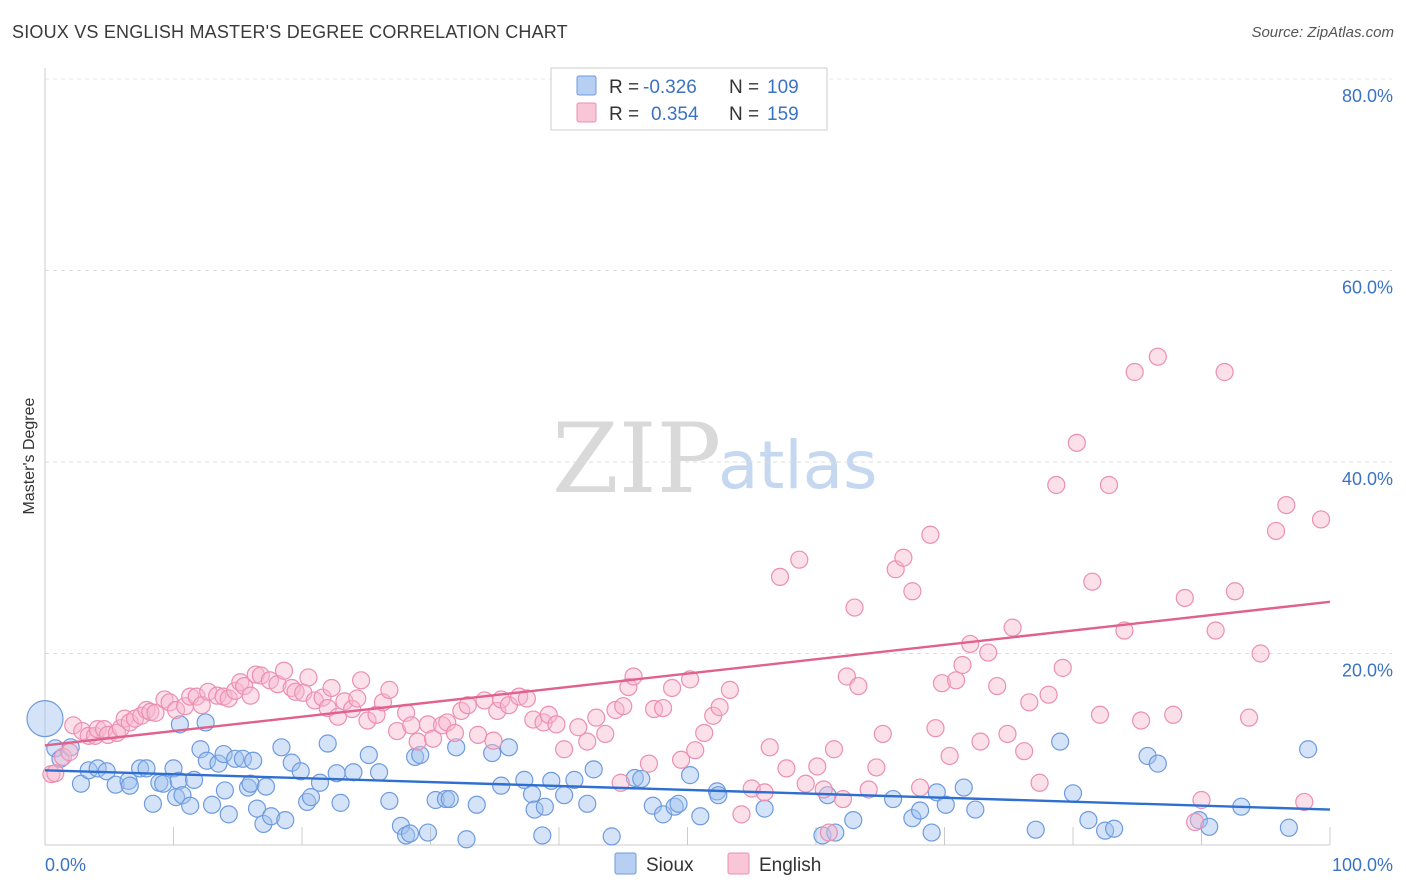 Image resolution: width=1406 pixels, height=892 pixels. I want to click on x-tick-labels: 0.0% 100.0%, so click(719, 865).